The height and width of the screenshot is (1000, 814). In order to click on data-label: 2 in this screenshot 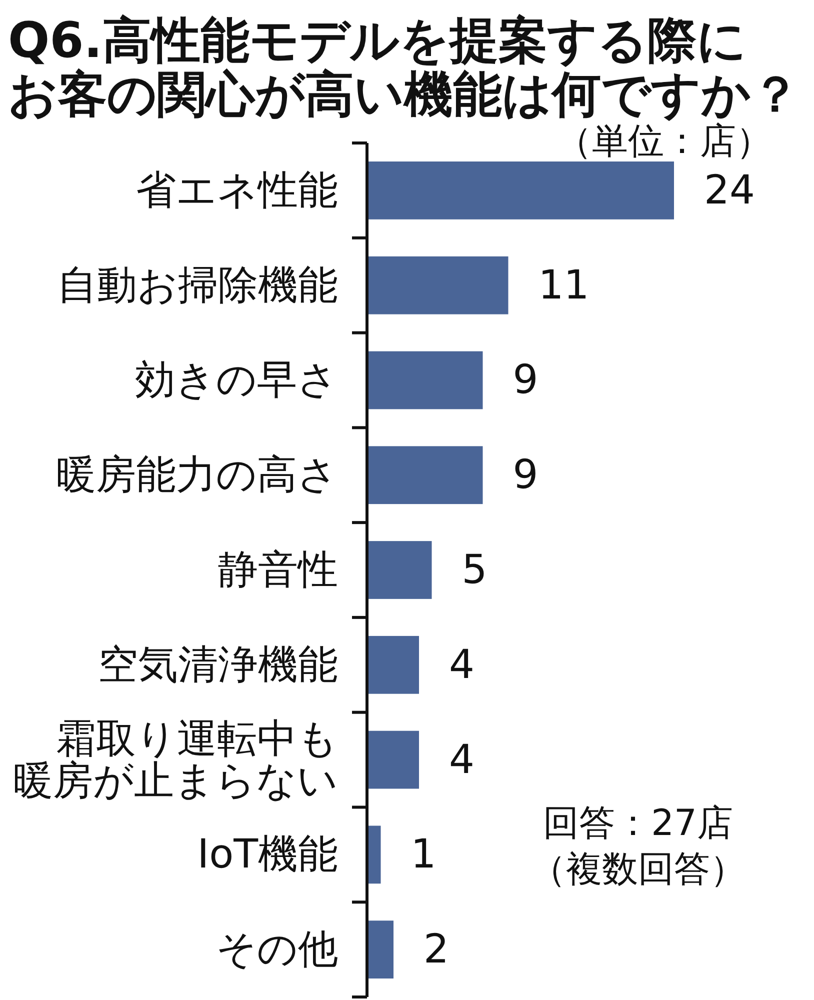, I will do `click(436, 949)`.